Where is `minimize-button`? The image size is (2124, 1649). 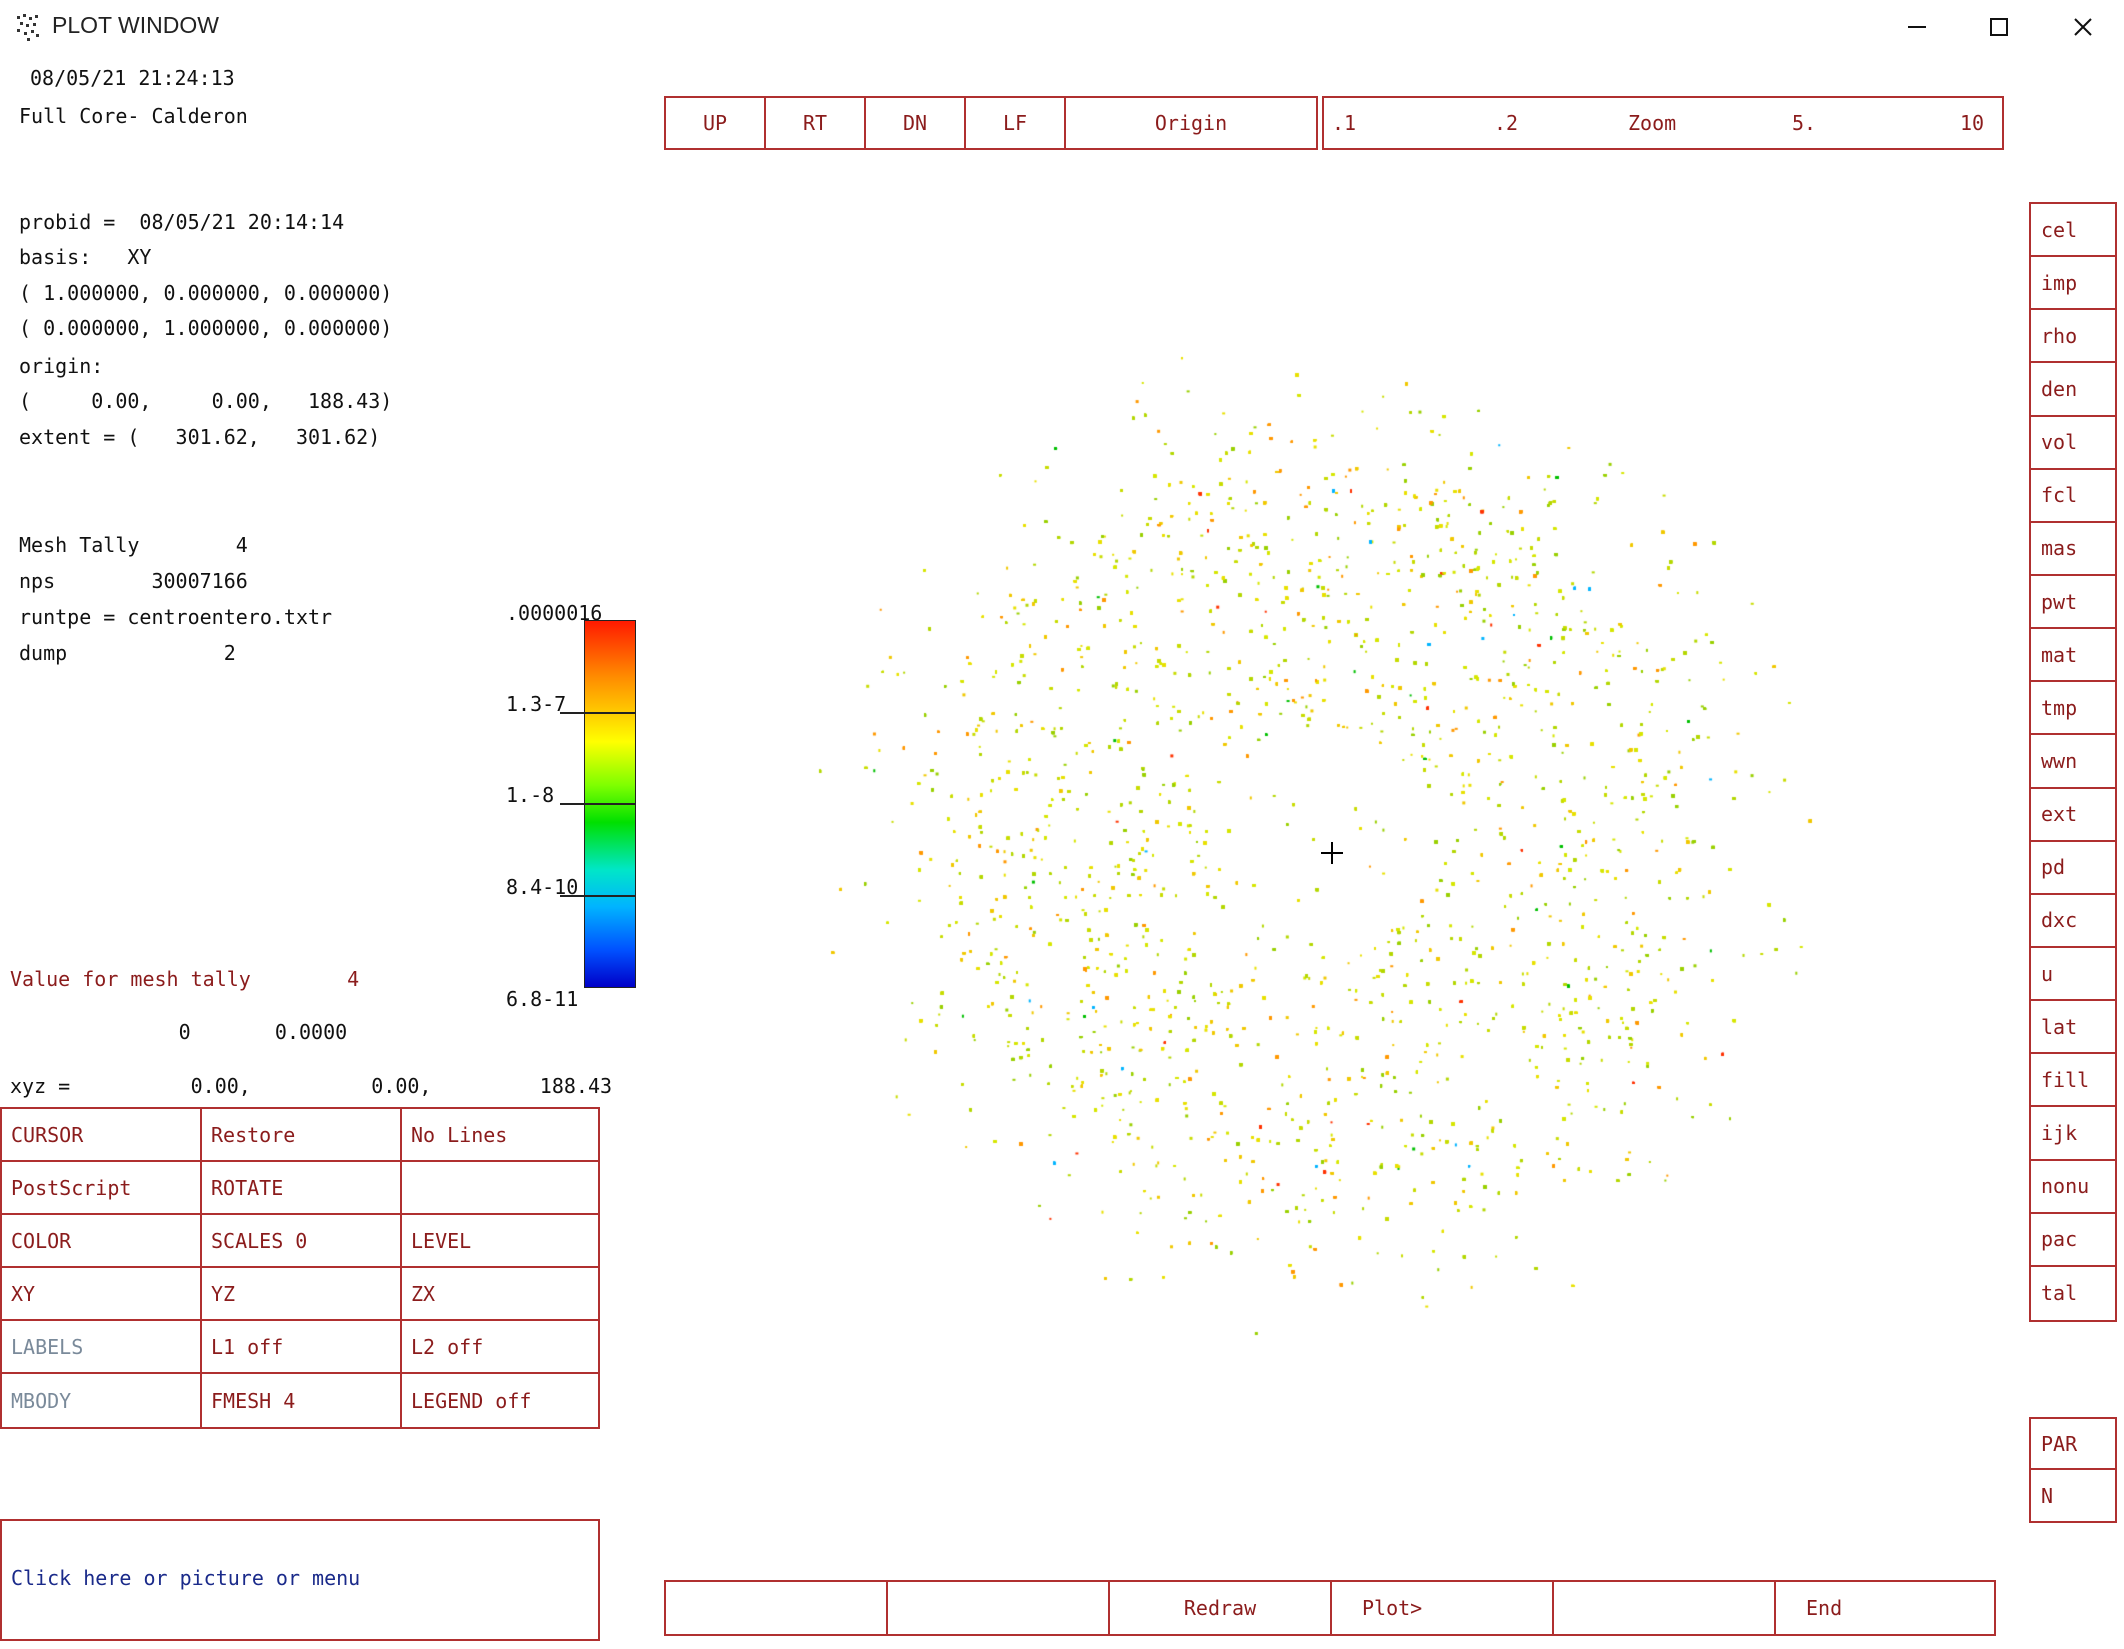 minimize-button is located at coordinates (1917, 27).